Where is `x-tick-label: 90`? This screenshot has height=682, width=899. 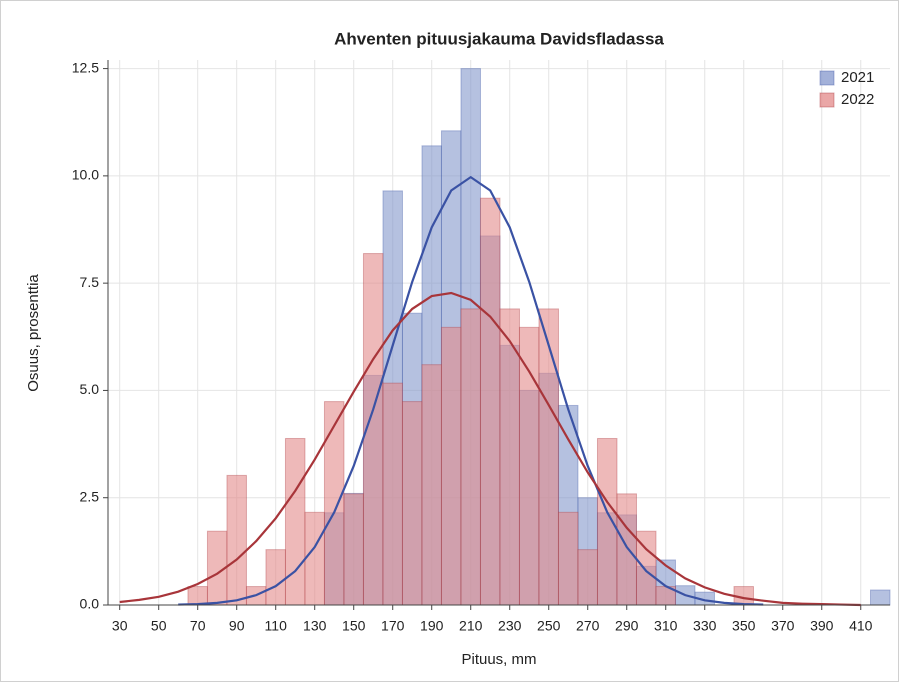
x-tick-label: 90 is located at coordinates (237, 626).